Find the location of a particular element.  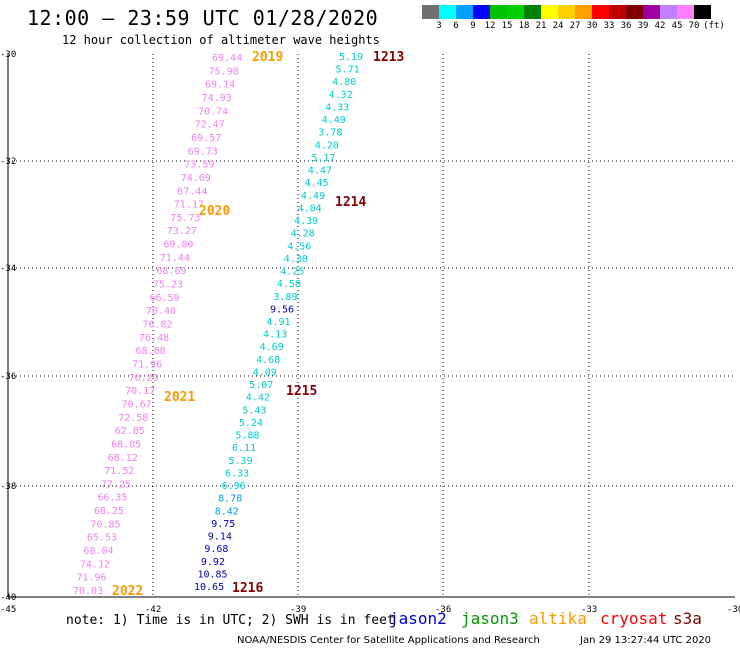

wave-value-jason: 4.56 is located at coordinates (299, 246).